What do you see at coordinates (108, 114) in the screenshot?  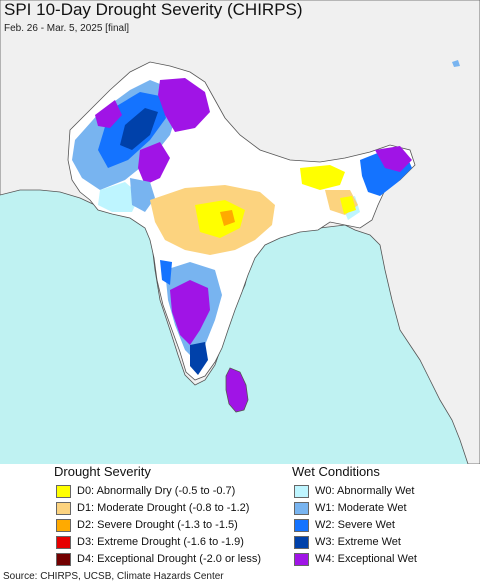 I see `wet-w4-afghan` at bounding box center [108, 114].